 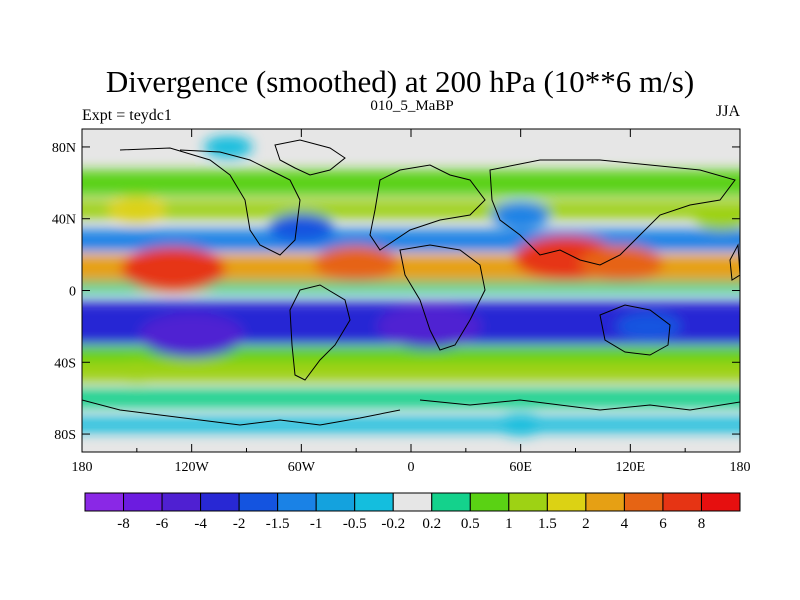 What do you see at coordinates (65, 363) in the screenshot?
I see `y-tick-label: 40S` at bounding box center [65, 363].